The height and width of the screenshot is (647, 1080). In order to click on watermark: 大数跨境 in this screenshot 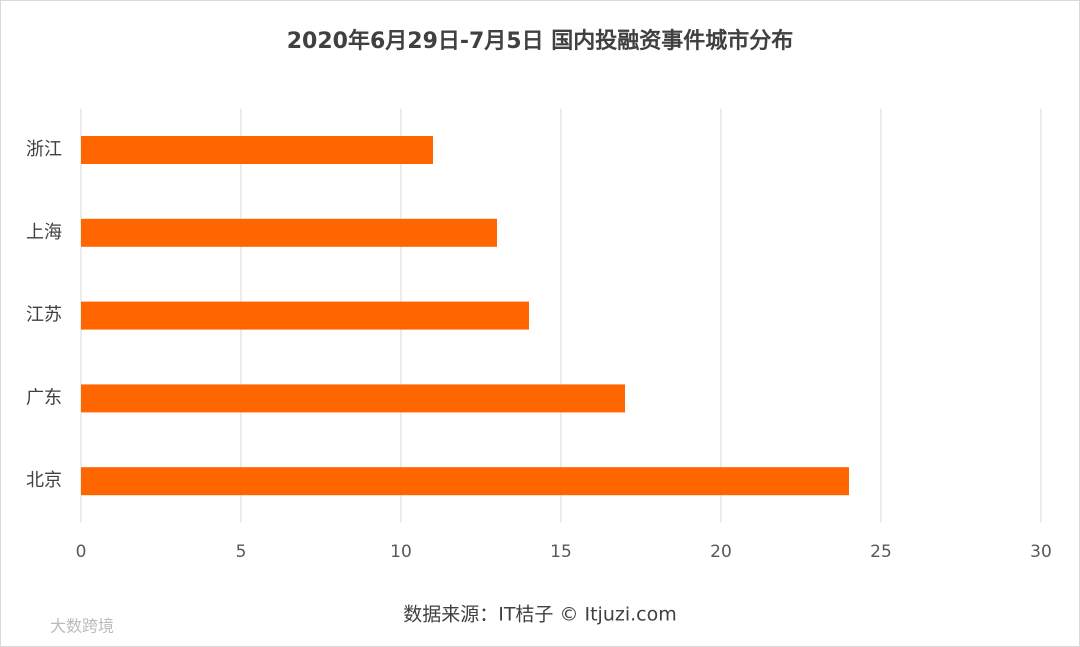, I will do `click(82, 626)`.